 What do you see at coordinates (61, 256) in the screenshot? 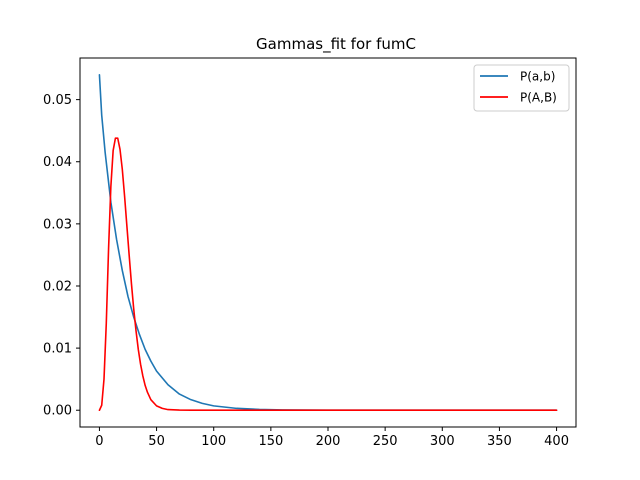
I see `y-axis-ticks: 0.00 0.01 0.02 0.03 0.04 0.05` at bounding box center [61, 256].